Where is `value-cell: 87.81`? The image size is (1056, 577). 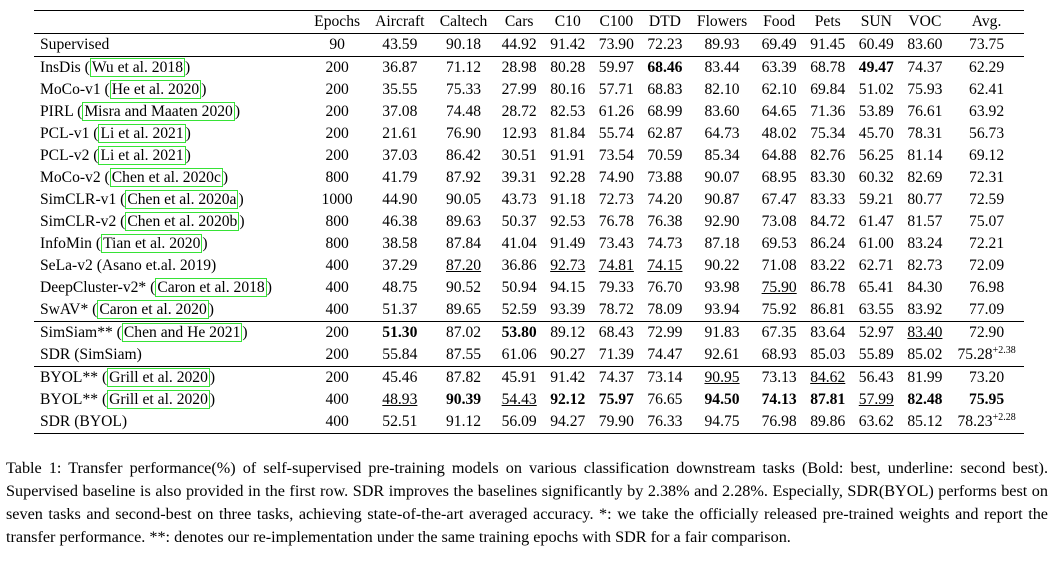
value-cell: 87.81 is located at coordinates (827, 400).